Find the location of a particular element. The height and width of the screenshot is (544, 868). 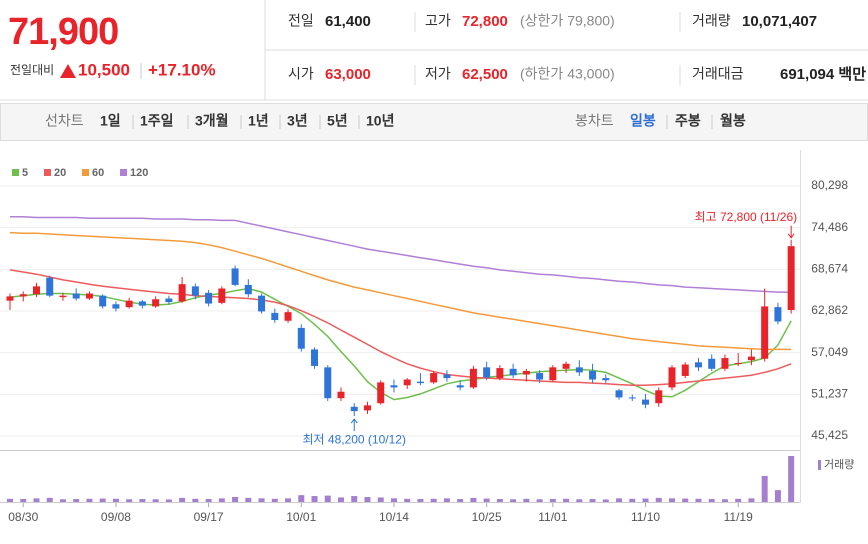

x-tick-label: 11/10 is located at coordinates (645, 517).